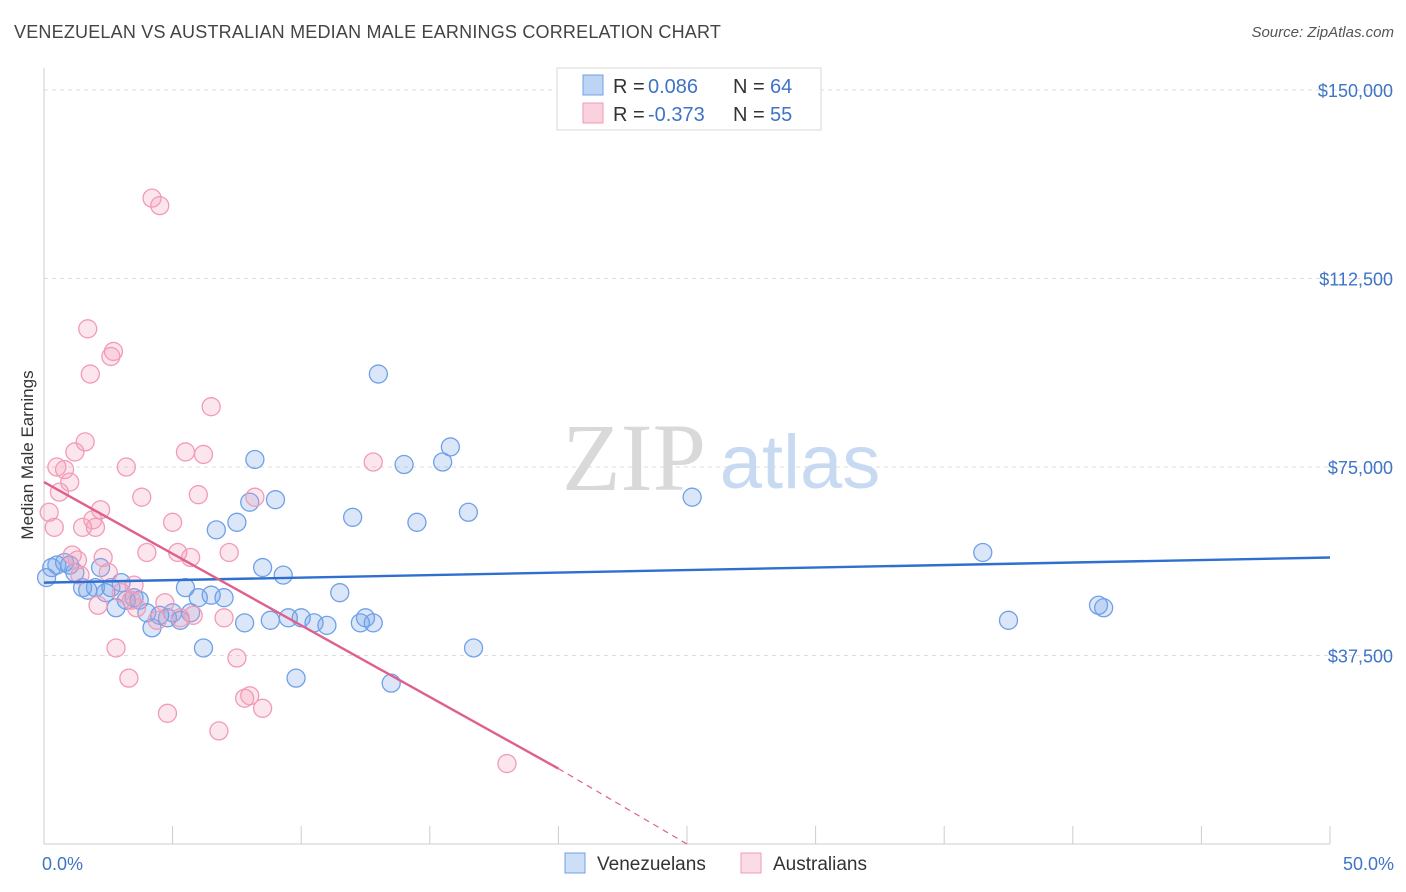  I want to click on source-credit: Source: ZipAtlas.com, so click(1322, 32).